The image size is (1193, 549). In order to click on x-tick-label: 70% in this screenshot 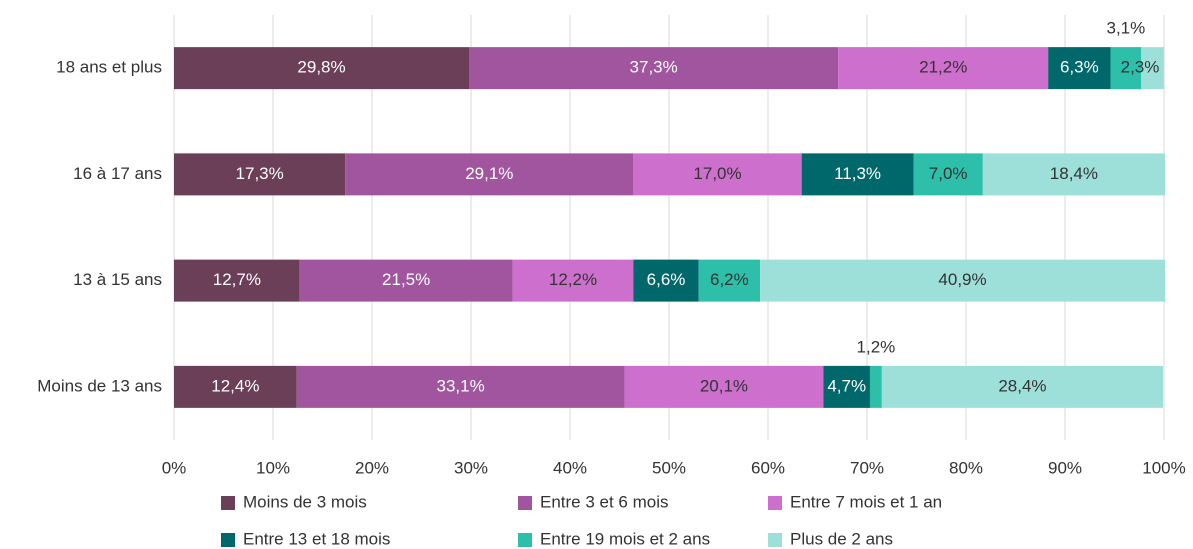, I will do `click(867, 467)`.